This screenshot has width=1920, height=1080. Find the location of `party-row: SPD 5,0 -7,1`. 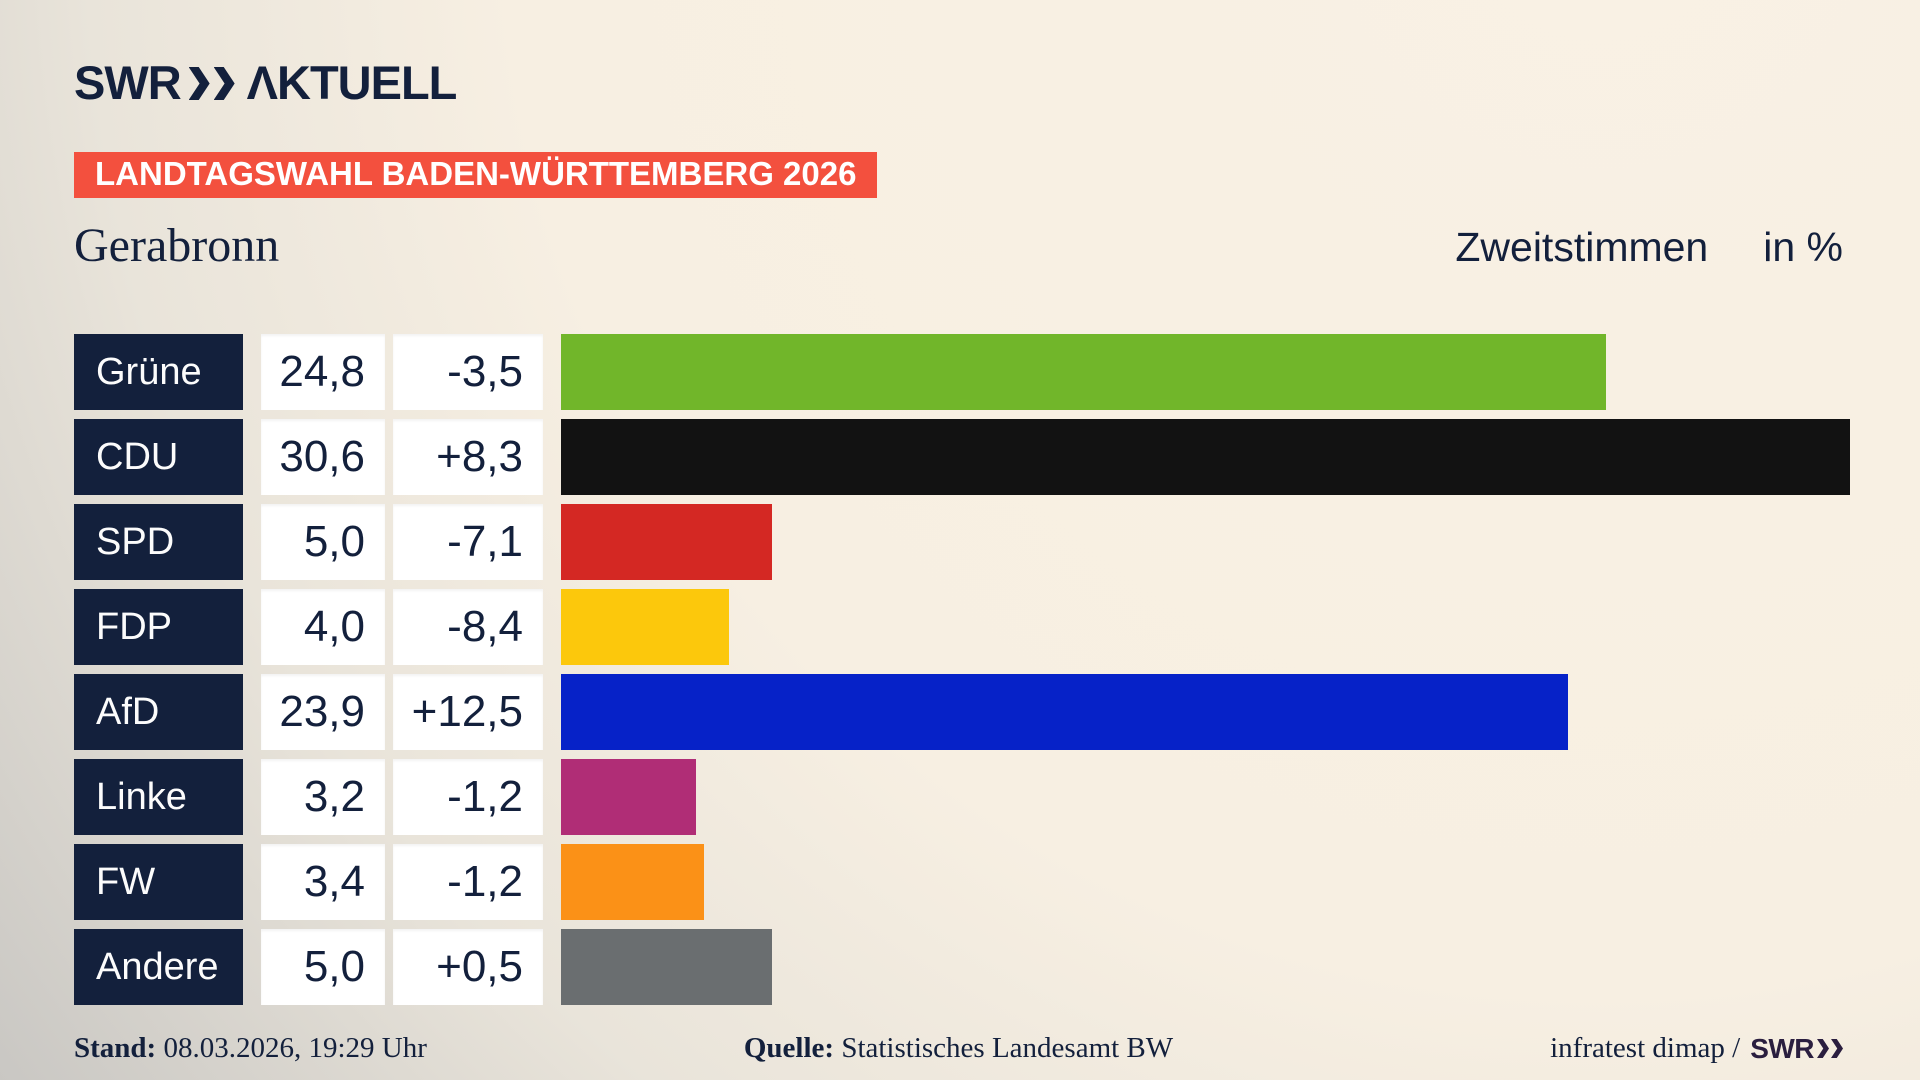

party-row: SPD 5,0 -7,1 is located at coordinates (962, 542).